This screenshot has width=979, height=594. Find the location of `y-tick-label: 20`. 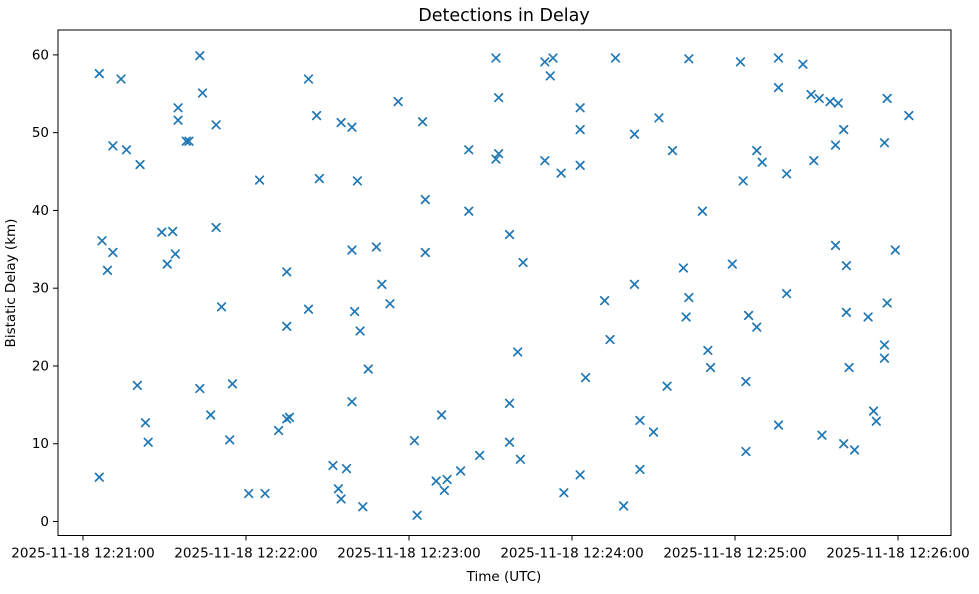

y-tick-label: 20 is located at coordinates (40, 366).